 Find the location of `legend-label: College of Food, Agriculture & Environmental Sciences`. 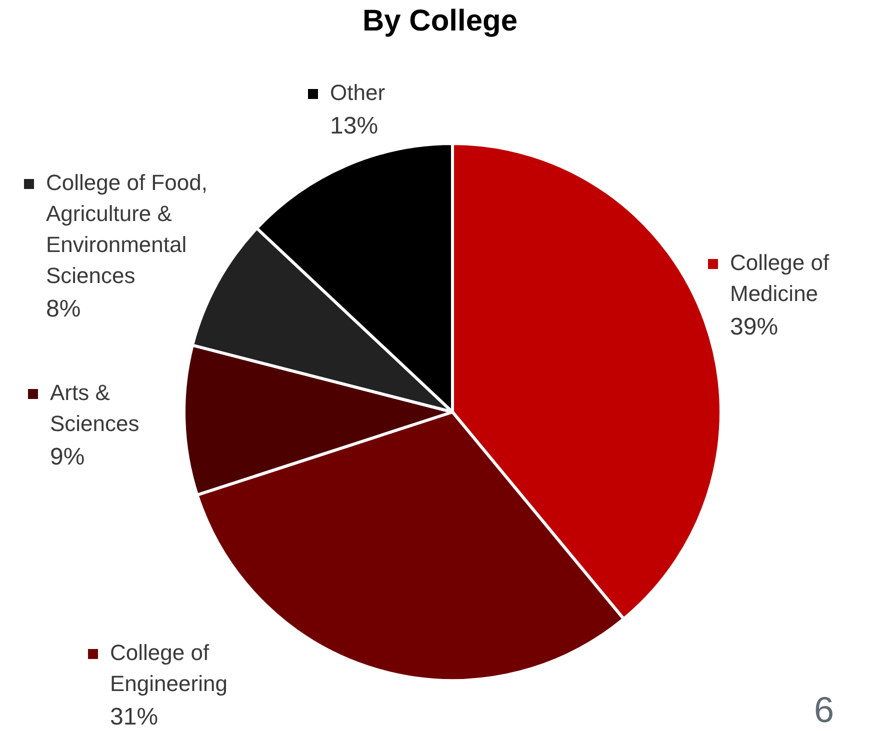

legend-label: College of Food, Agriculture & Environmental Sciences is located at coordinates (127, 229).